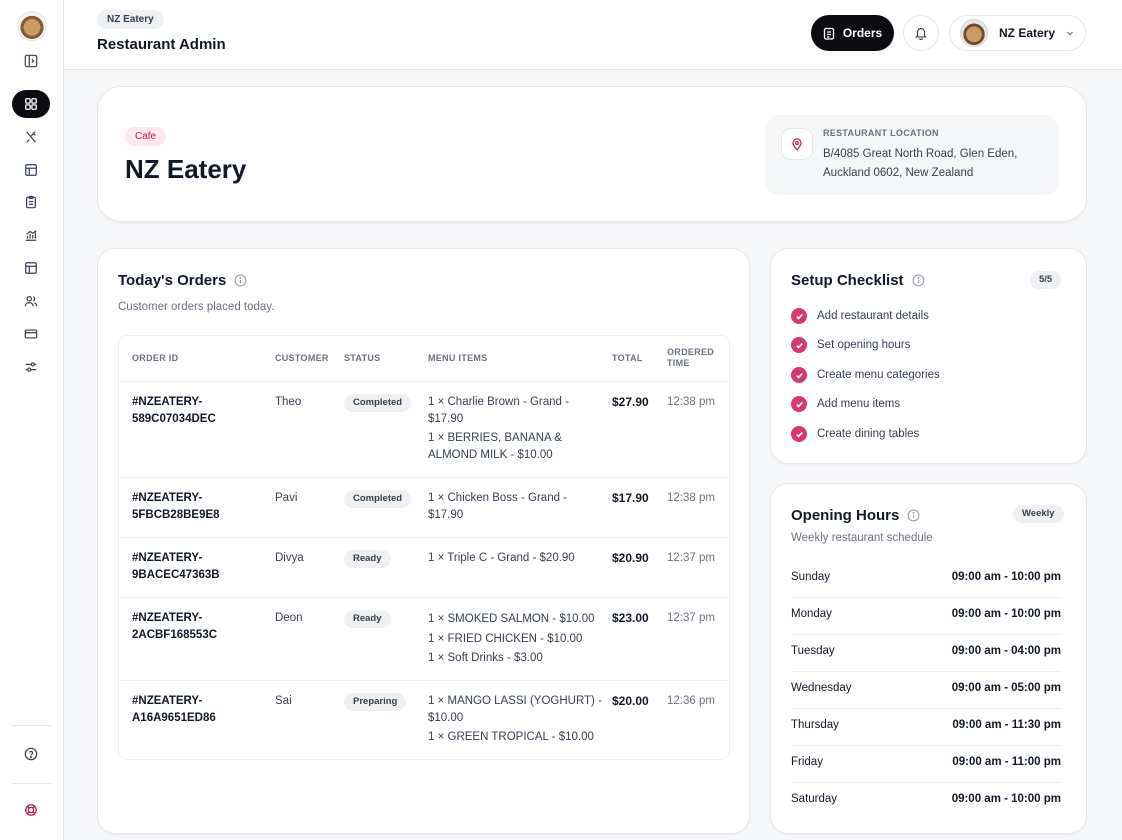 The image size is (1122, 840). I want to click on menu-item-line: 1 × FRIED CHICKEN - $10.00, so click(505, 638).